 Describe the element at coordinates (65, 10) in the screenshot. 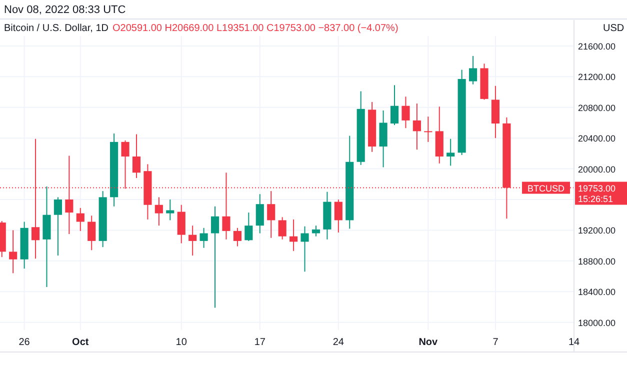

I see `text: Nov 08, 2022 08:33 UTC` at that location.